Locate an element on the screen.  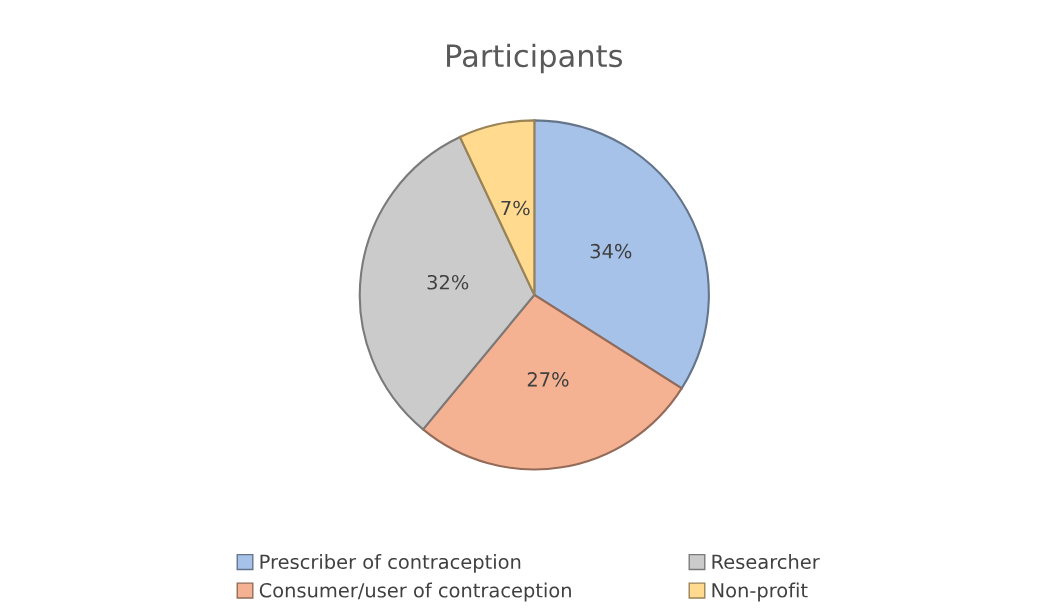
data-label: 7% is located at coordinates (515, 208).